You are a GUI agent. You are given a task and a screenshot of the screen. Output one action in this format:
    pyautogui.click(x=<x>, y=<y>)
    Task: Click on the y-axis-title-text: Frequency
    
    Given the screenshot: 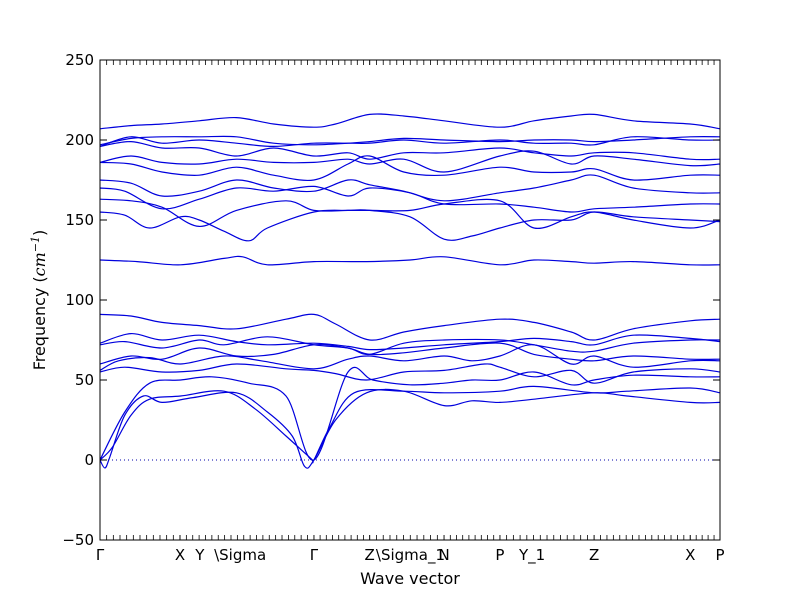 What is the action you would take?
    pyautogui.click(x=39, y=329)
    